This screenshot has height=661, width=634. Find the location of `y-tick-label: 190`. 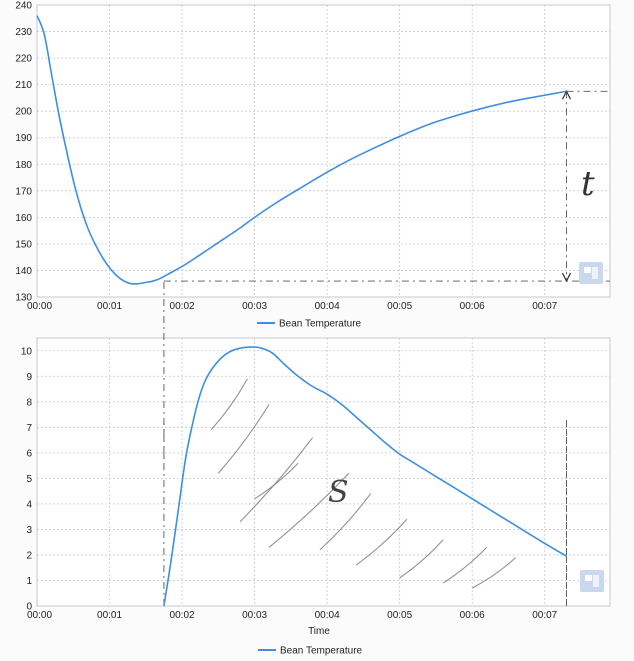

y-tick-label: 190 is located at coordinates (23, 138).